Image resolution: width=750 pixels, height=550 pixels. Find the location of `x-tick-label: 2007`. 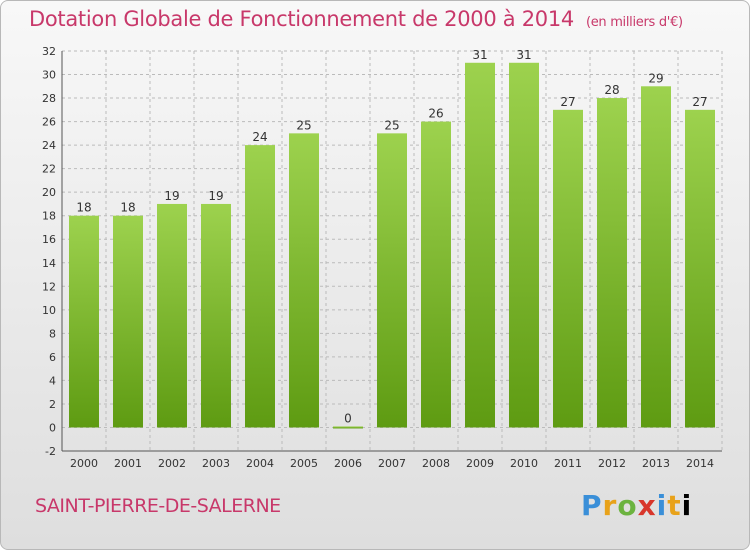

x-tick-label: 2007 is located at coordinates (392, 463).